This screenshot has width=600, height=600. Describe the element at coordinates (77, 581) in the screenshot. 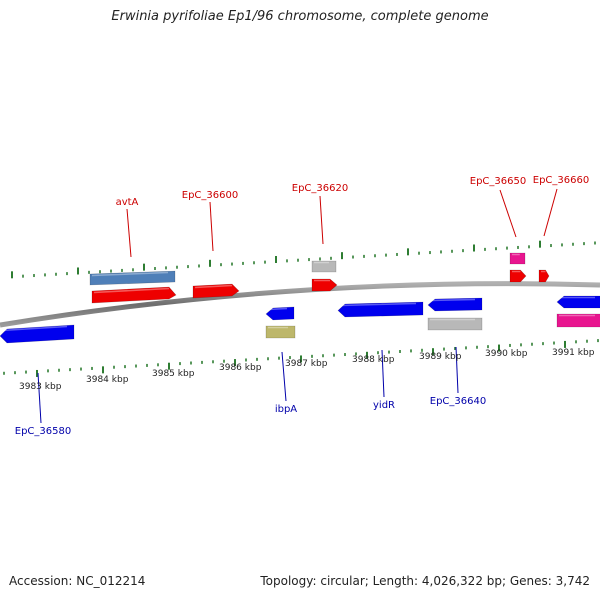

I see `accession-text: Accession: NC_012214` at that location.